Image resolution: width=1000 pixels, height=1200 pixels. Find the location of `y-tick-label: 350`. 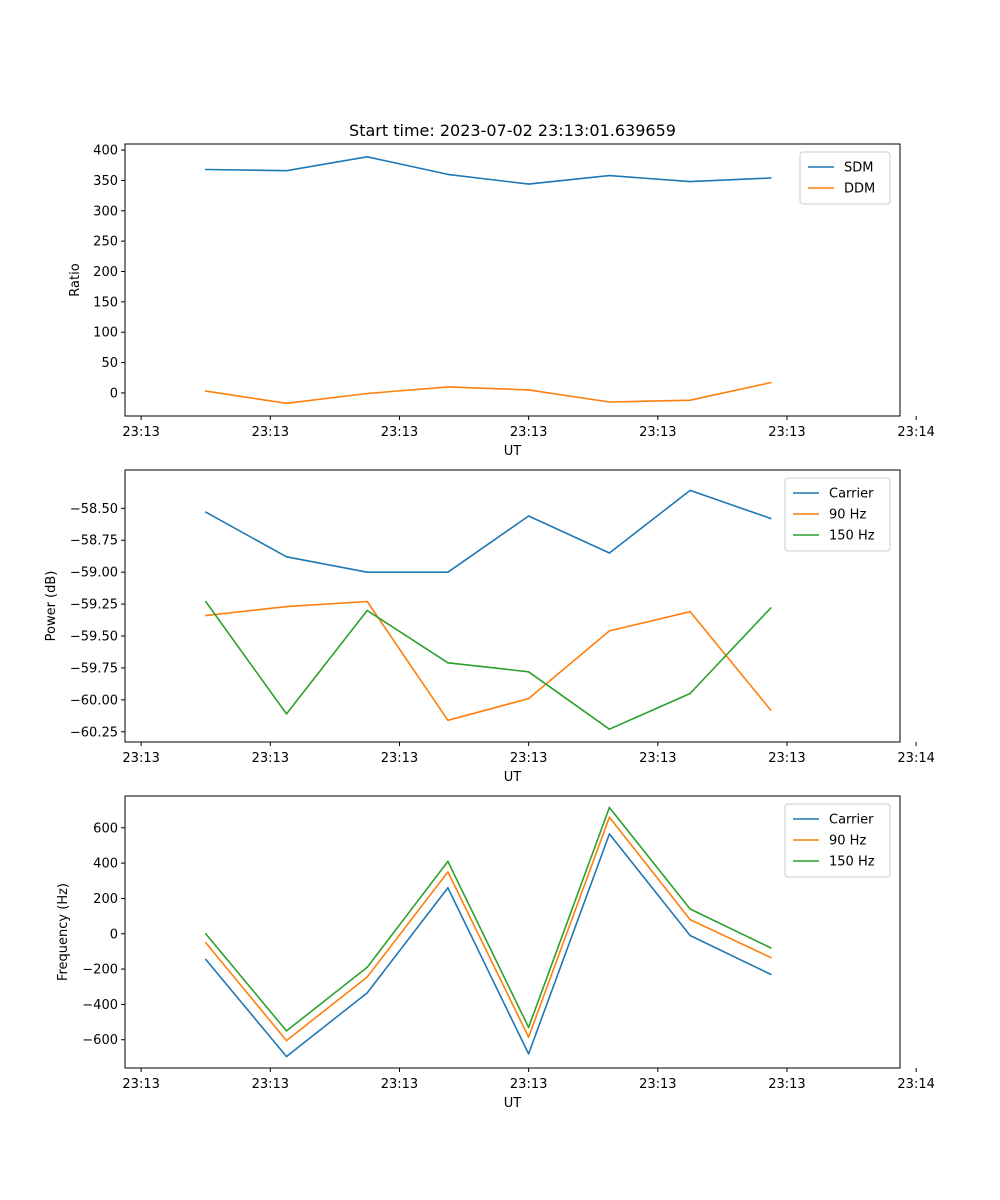

y-tick-label: 350 is located at coordinates (105, 181).